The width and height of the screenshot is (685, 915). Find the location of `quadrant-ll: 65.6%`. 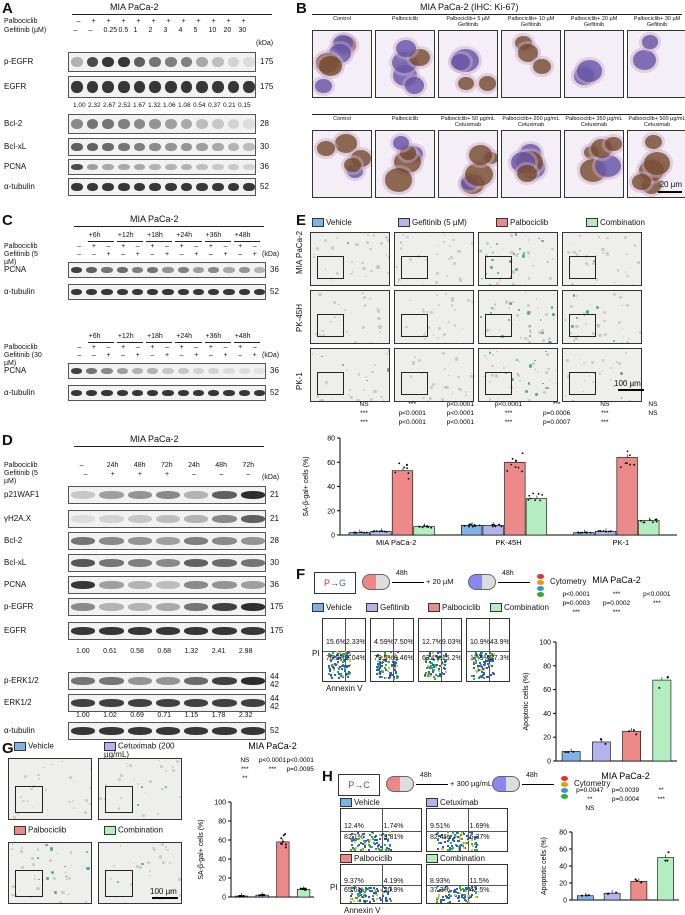

quadrant-ll: 65.6% is located at coordinates (354, 890).